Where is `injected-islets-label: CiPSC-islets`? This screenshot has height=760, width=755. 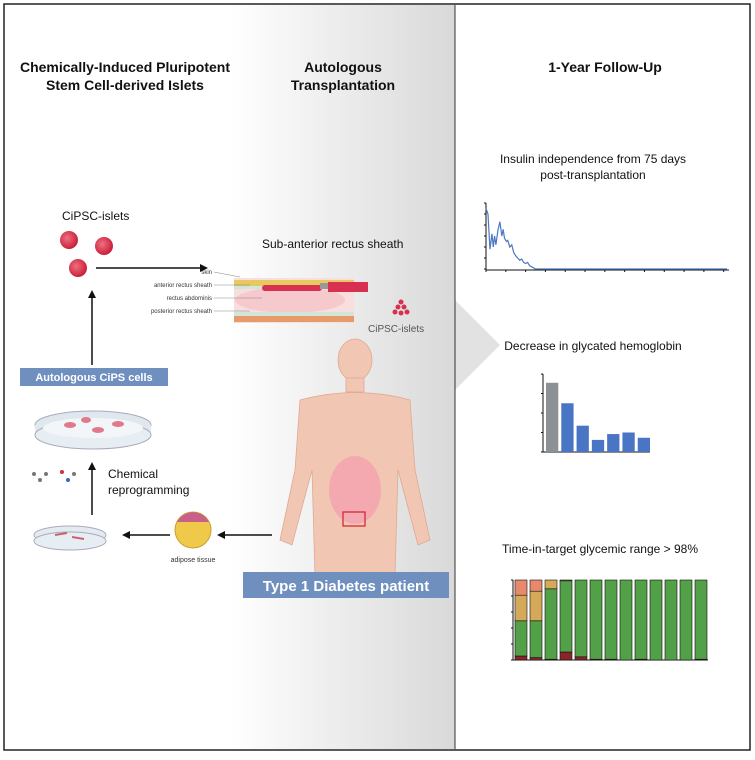
injected-islets-label: CiPSC-islets is located at coordinates (396, 329).